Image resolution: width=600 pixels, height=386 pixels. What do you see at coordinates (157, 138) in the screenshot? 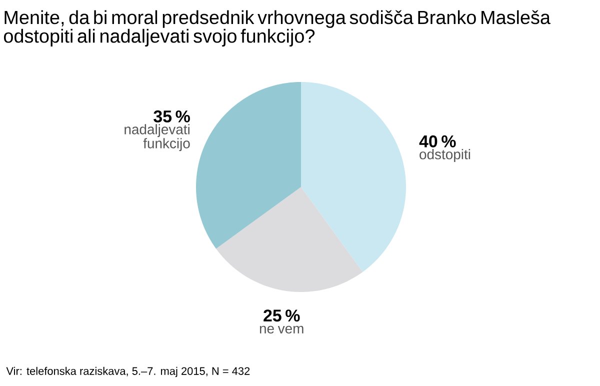
I see `slice-label: nadaljevati funkcijo` at bounding box center [157, 138].